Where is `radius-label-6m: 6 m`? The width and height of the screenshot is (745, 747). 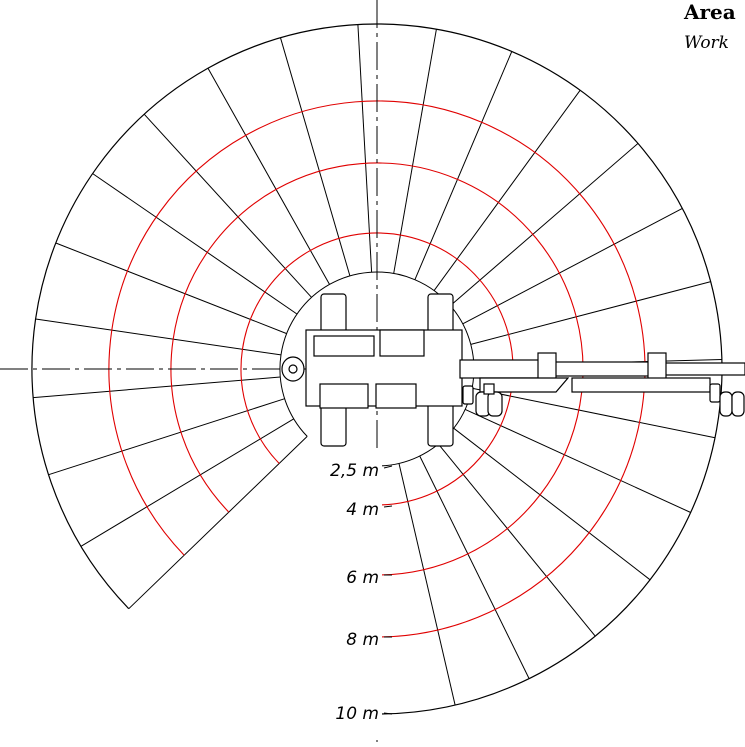
radius-label-6m: 6 m is located at coordinates (362, 578).